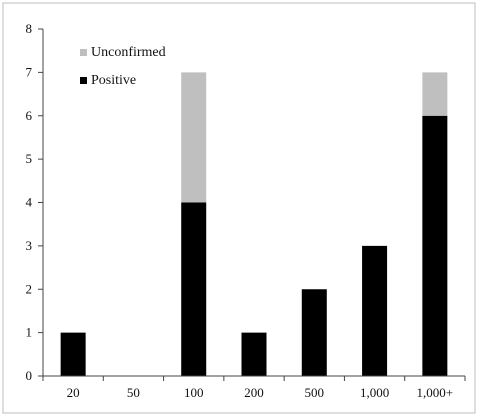 The image size is (478, 419). What do you see at coordinates (29, 245) in the screenshot?
I see `y-tick-label: 3` at bounding box center [29, 245].